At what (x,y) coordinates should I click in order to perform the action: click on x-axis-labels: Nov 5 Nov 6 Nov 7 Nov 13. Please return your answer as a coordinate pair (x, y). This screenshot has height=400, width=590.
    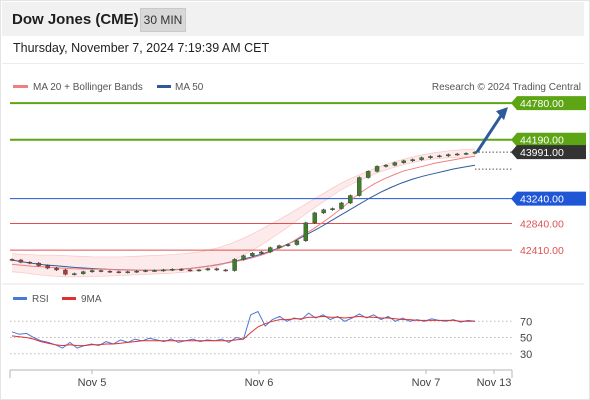
    Looking at the image, I should click on (295, 379).